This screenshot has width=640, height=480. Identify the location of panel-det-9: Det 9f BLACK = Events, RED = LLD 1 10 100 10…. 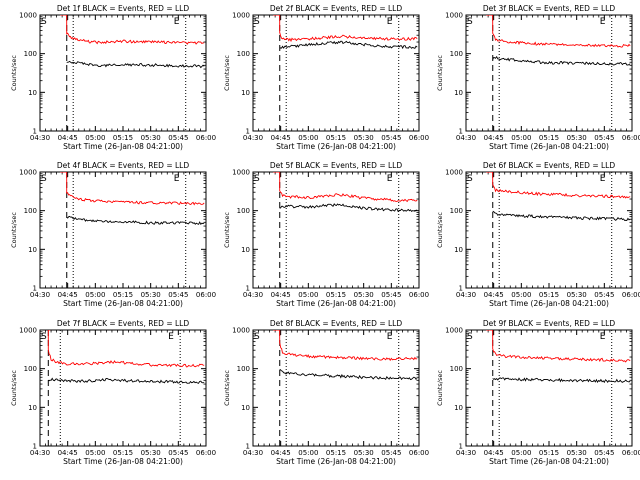
(538, 392).